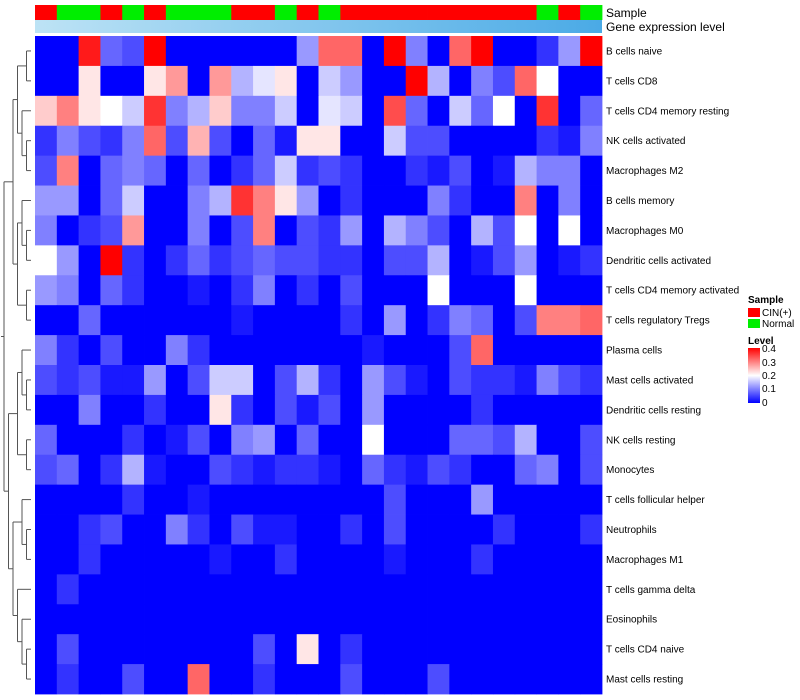 The width and height of the screenshot is (800, 700). What do you see at coordinates (547, 111) in the screenshot?
I see `heatmap-cell-r2-c23` at bounding box center [547, 111].